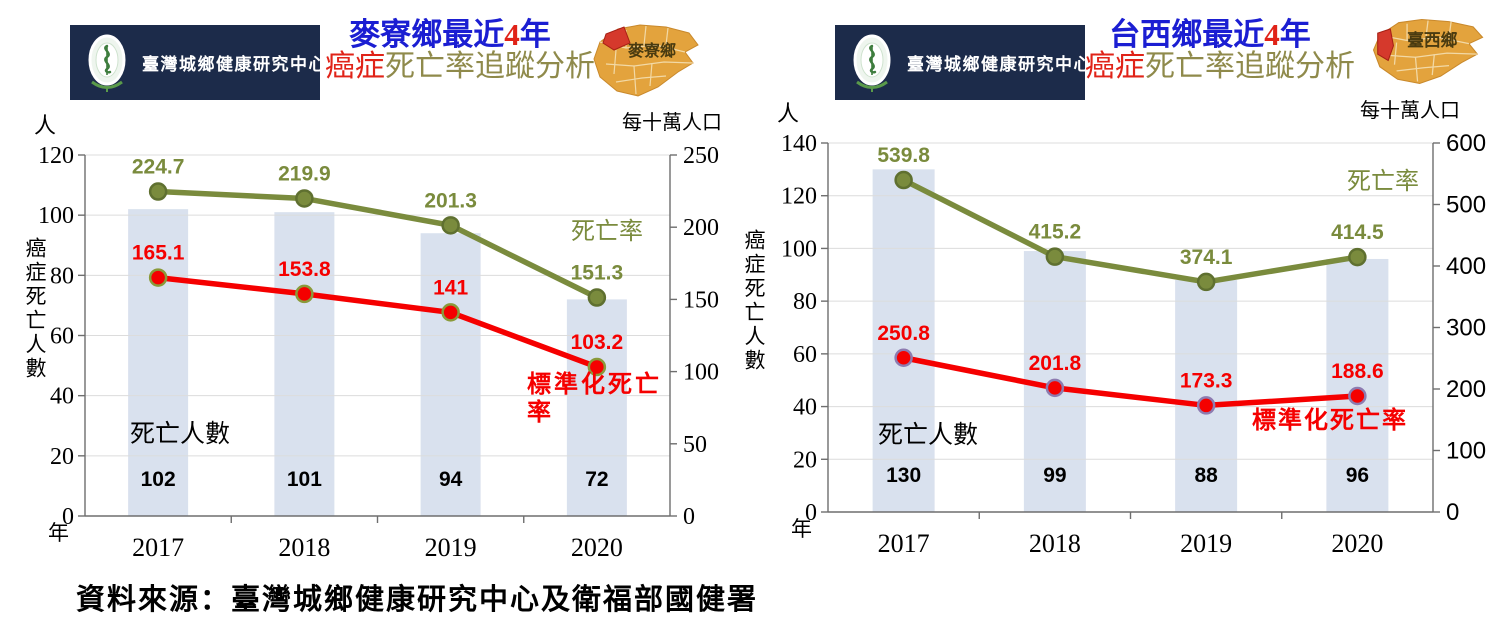 This screenshot has width=1506, height=640. What do you see at coordinates (450, 200) in the screenshot?
I see `line-value-label: 201.3` at bounding box center [450, 200].